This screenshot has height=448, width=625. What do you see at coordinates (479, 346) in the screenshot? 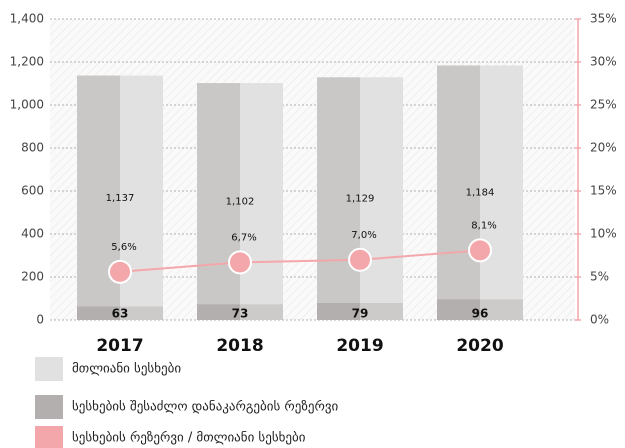
I see `x-tick-label: 2020` at bounding box center [479, 346].